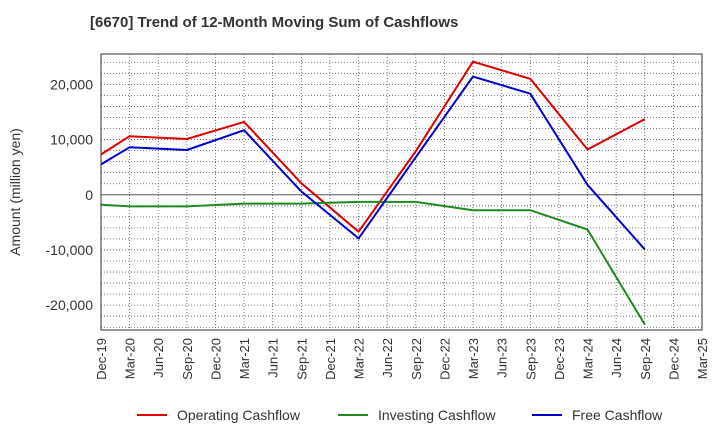  Describe the element at coordinates (617, 415) in the screenshot. I see `legend-label: Free Cashflow` at that location.